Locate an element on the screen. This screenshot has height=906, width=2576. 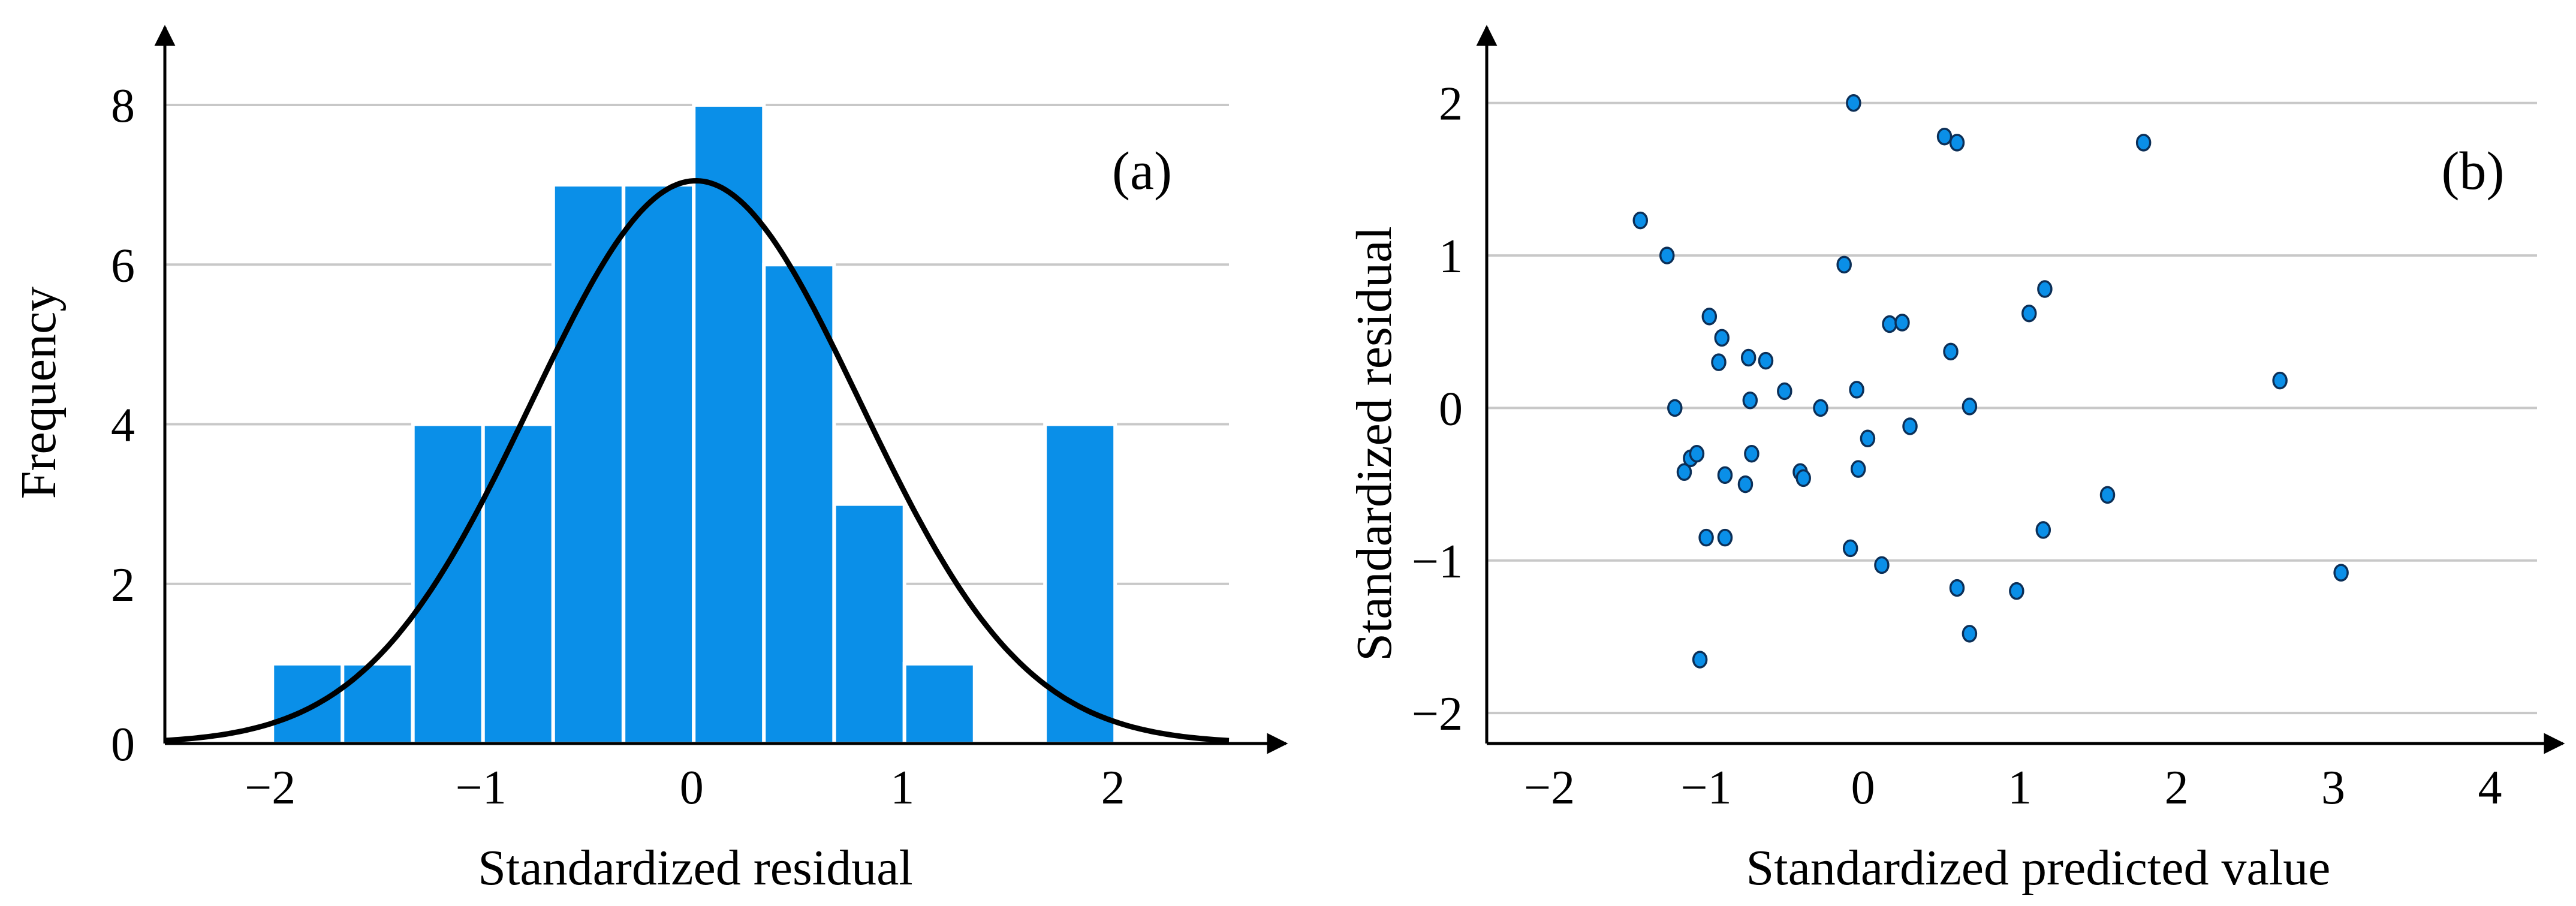
y-tick-labels: −2 −1 0 1 2 is located at coordinates (1437, 410).